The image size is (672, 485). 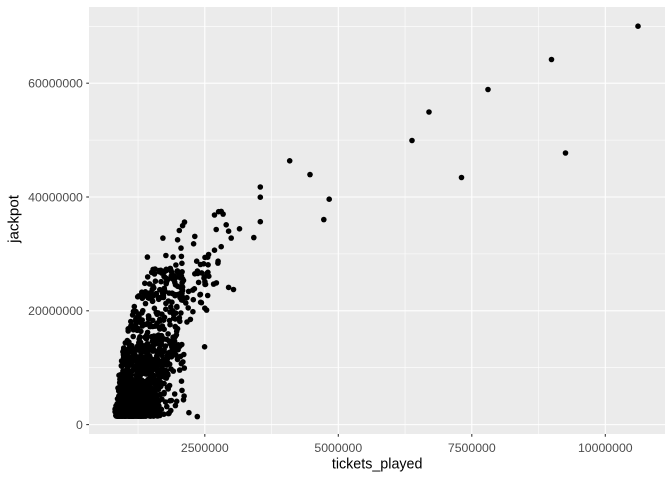 What do you see at coordinates (472, 448) in the screenshot?
I see `svg-text: 7500000` at bounding box center [472, 448].